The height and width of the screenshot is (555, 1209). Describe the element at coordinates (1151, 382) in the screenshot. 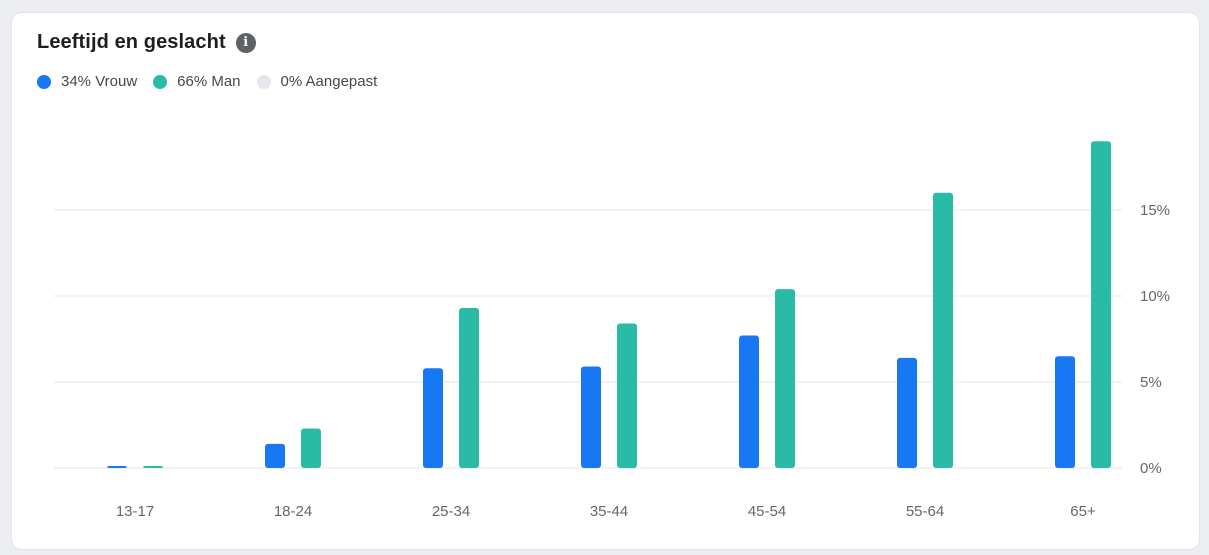

I see `y-tick-label: 5%` at that location.